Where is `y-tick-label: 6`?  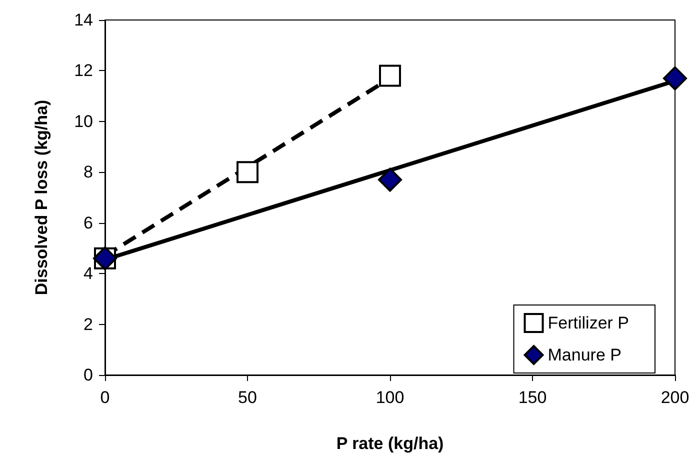
y-tick-label: 6 is located at coordinates (88, 222).